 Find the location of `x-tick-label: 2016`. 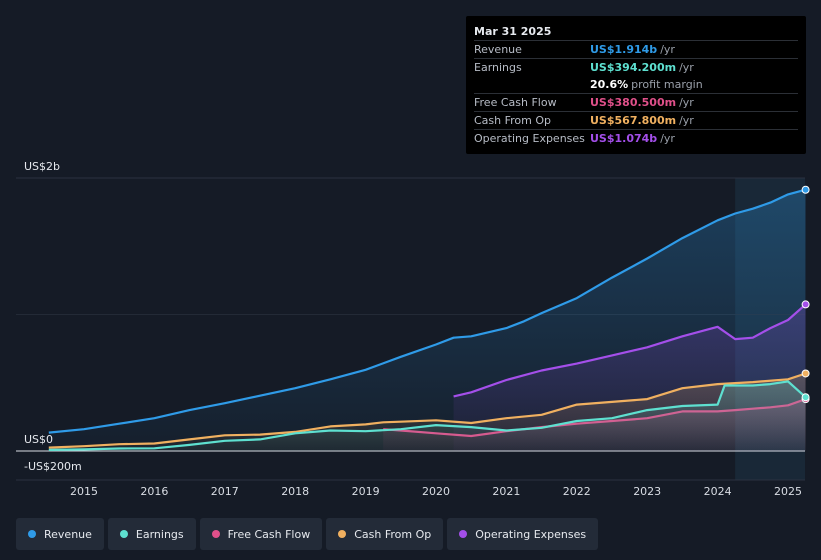

x-tick-label: 2016 is located at coordinates (154, 491).